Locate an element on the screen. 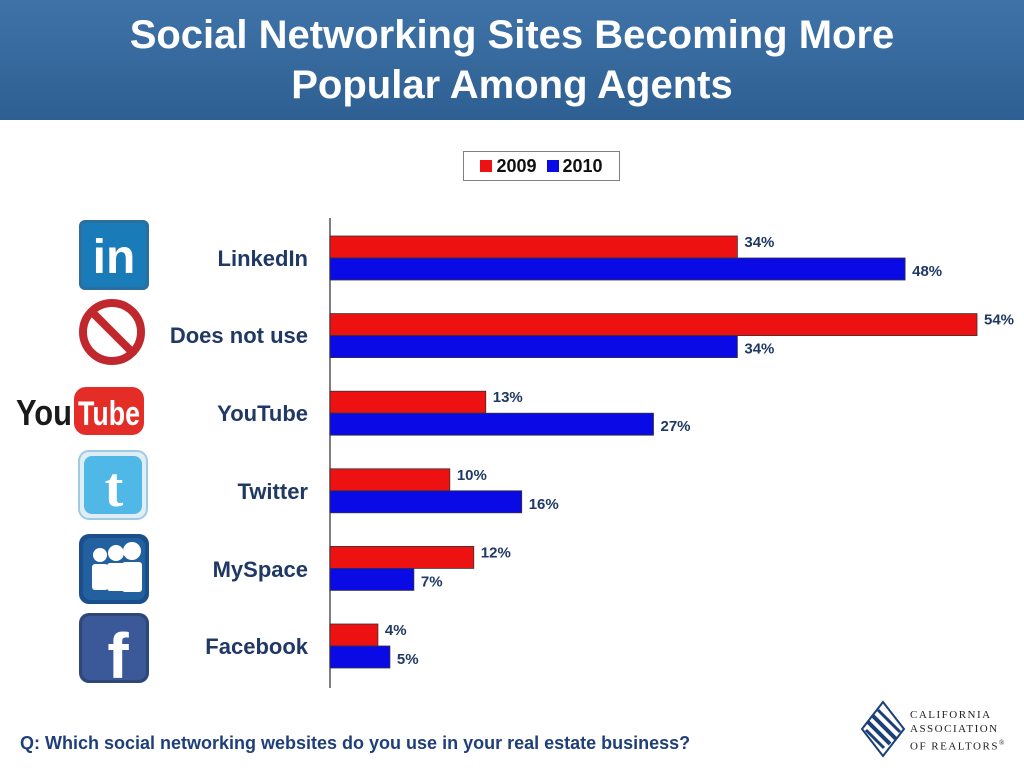 Image resolution: width=1024 pixels, height=768 pixels. category-label-does-not-use: Does not use is located at coordinates (238, 335).